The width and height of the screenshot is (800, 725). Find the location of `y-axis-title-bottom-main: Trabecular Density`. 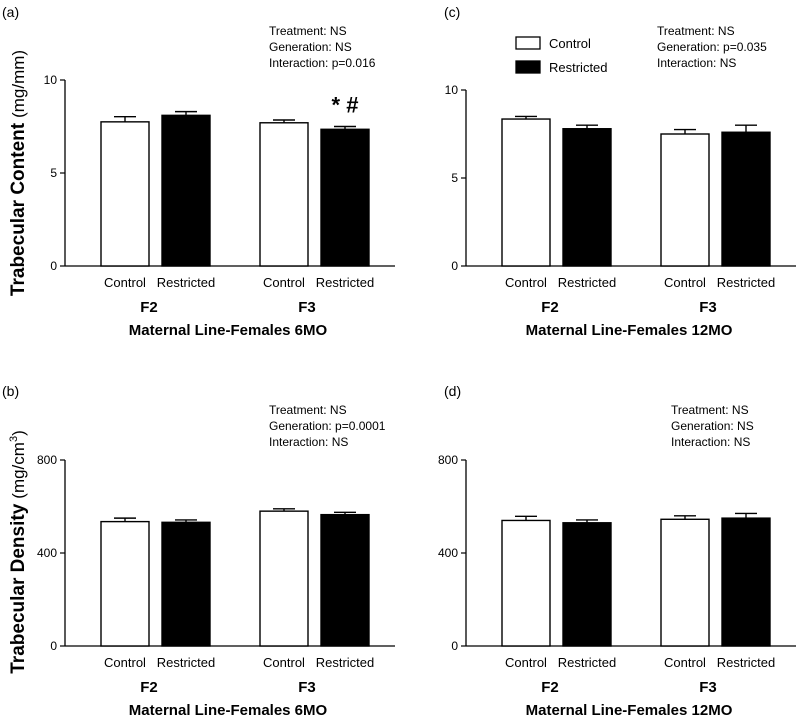

y-axis-title-bottom-main: Trabecular Density is located at coordinates (18, 588).